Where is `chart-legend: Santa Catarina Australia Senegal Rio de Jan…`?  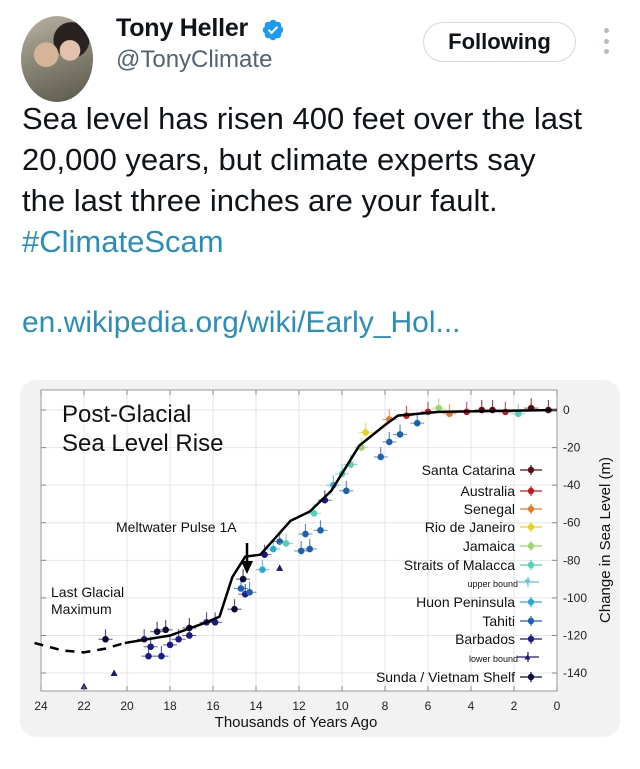
chart-legend: Santa Catarina Australia Senegal Rio de Jan… is located at coordinates (459, 573).